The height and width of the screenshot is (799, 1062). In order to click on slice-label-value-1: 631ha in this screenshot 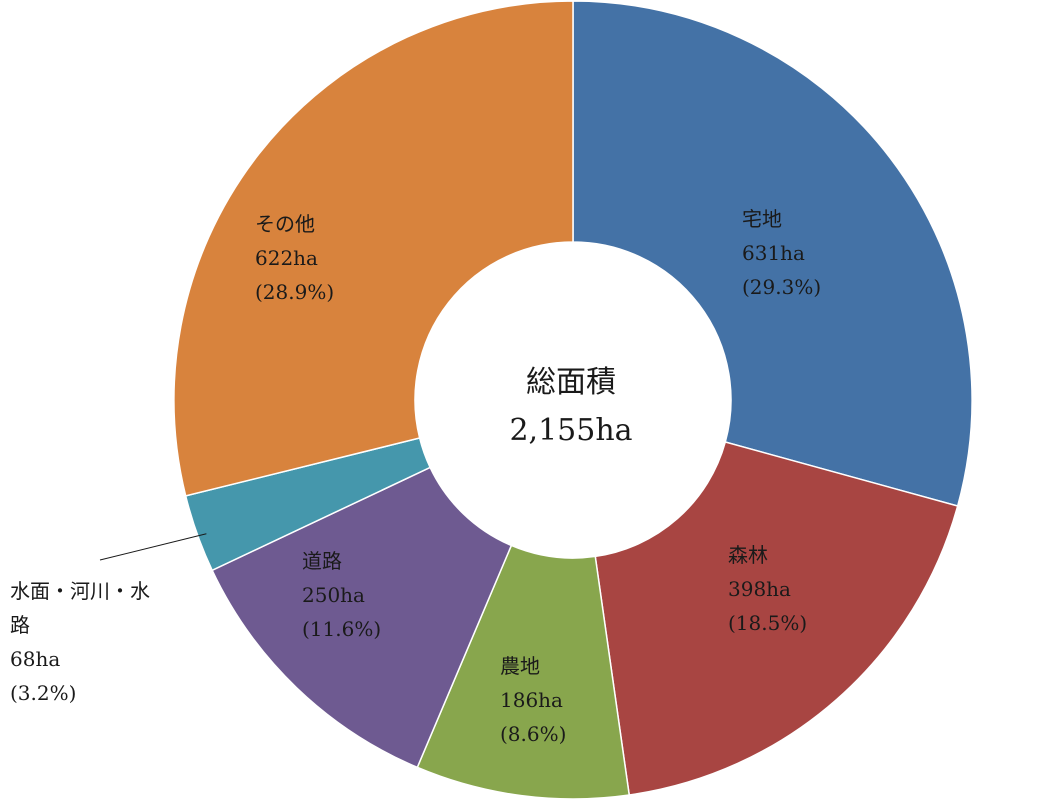, I will do `click(773, 253)`.